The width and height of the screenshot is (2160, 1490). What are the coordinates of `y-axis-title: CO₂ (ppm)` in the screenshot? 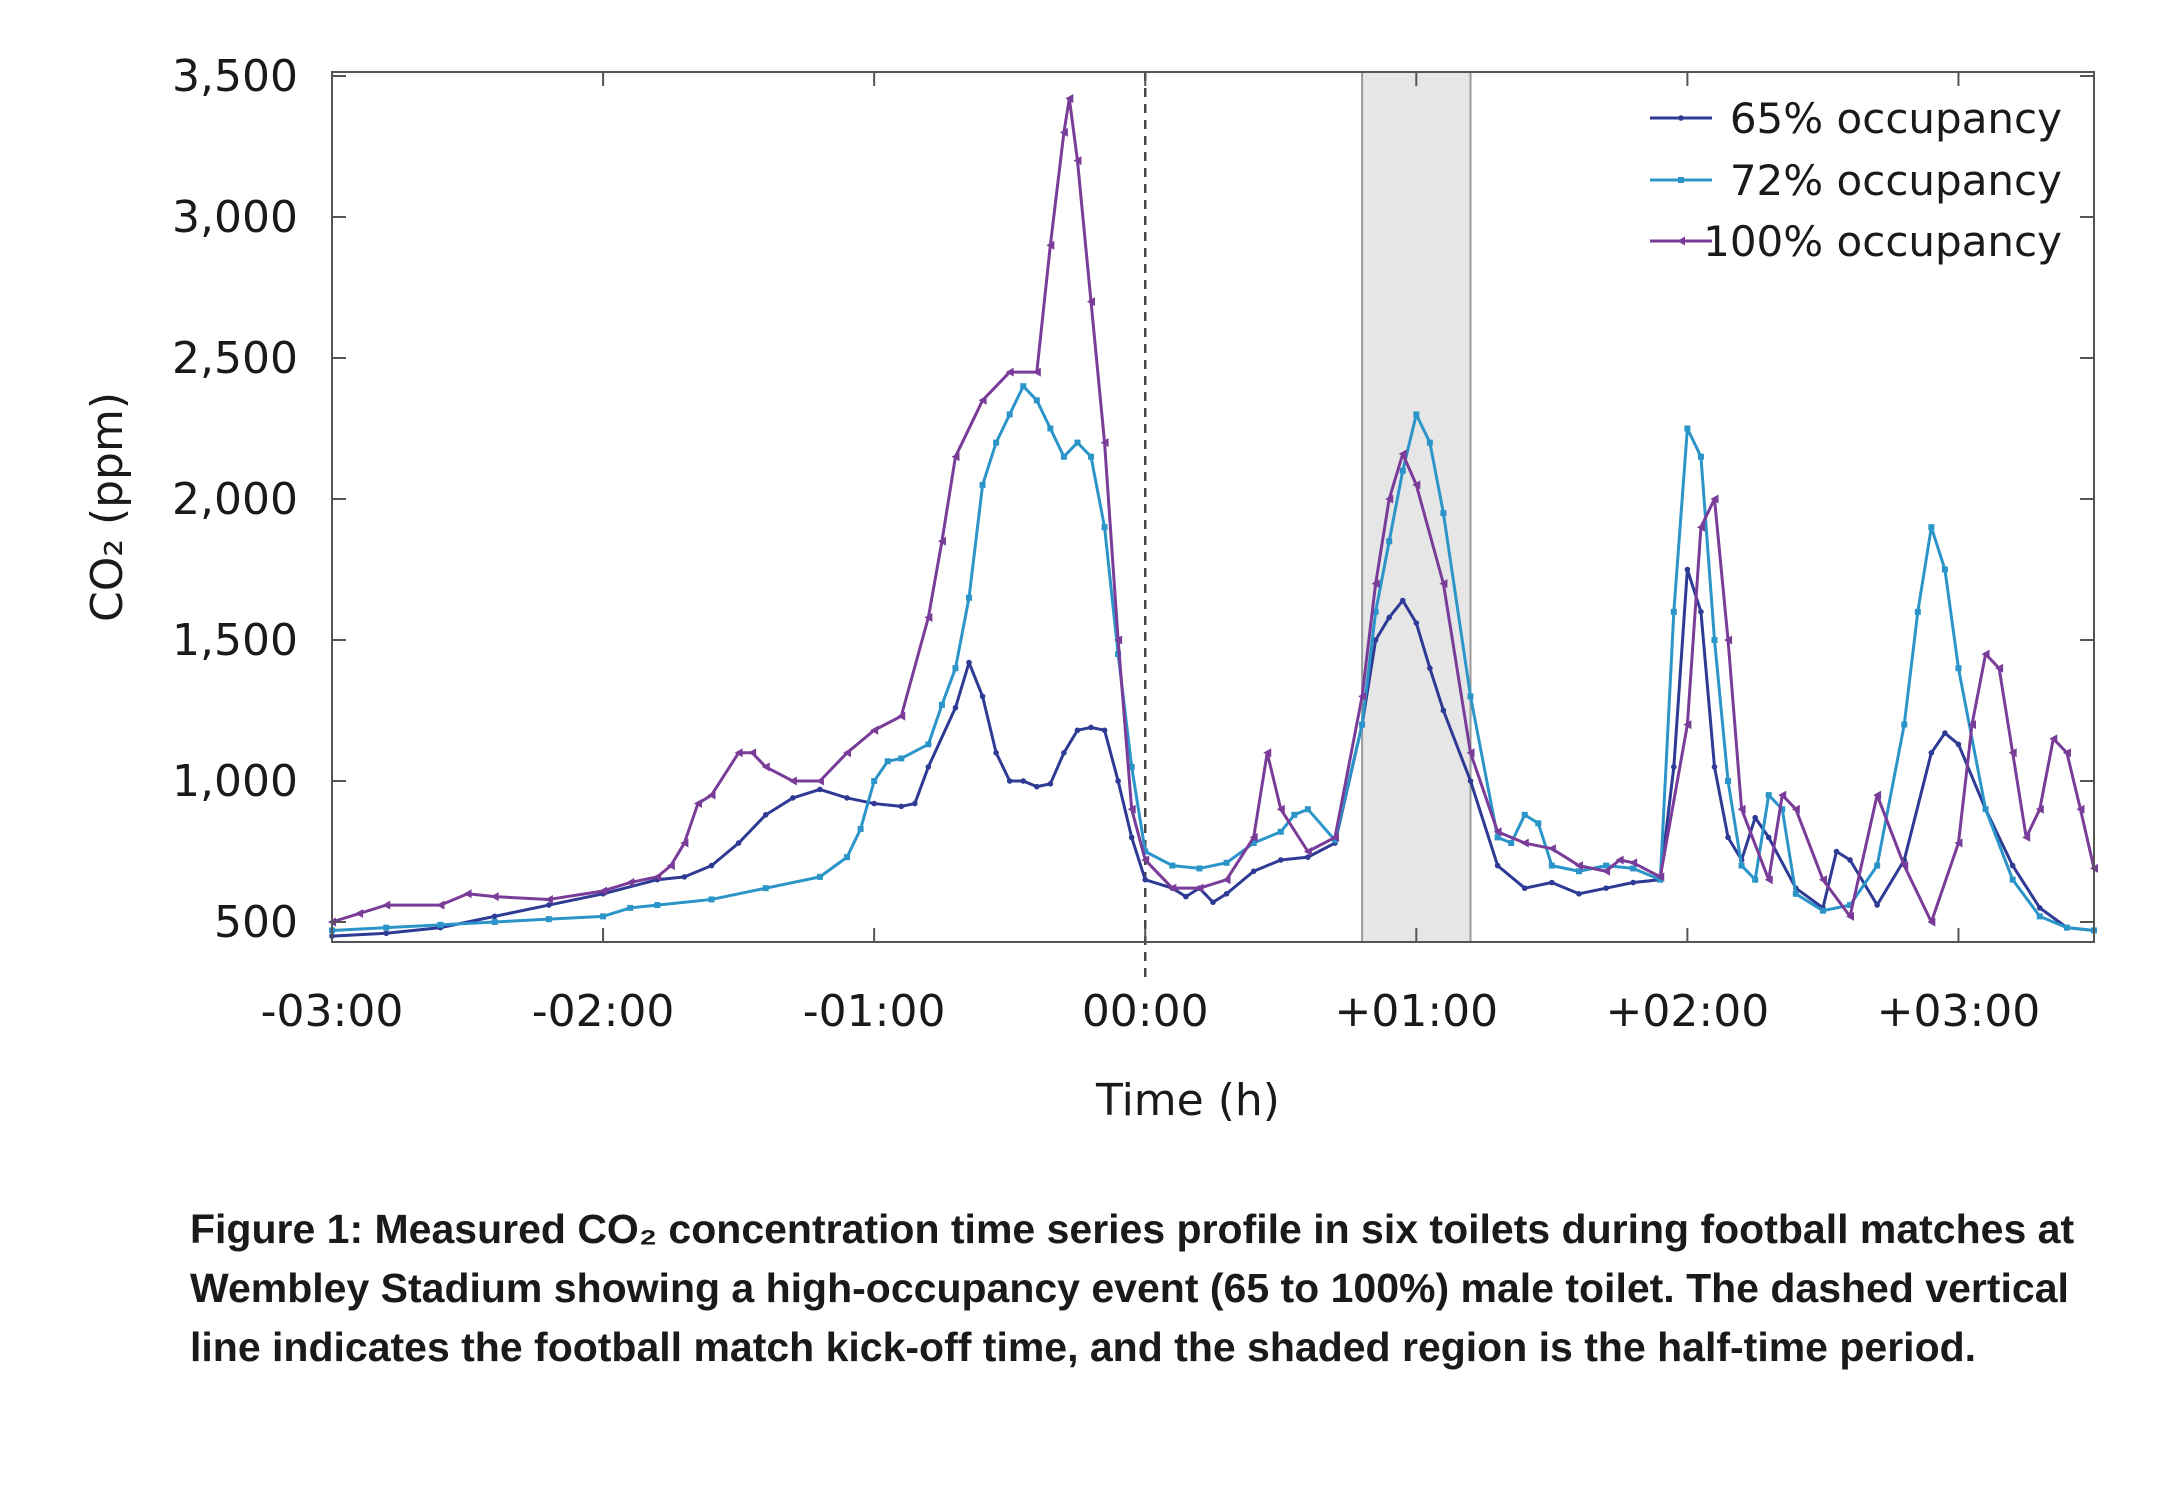 It's located at (107, 507).